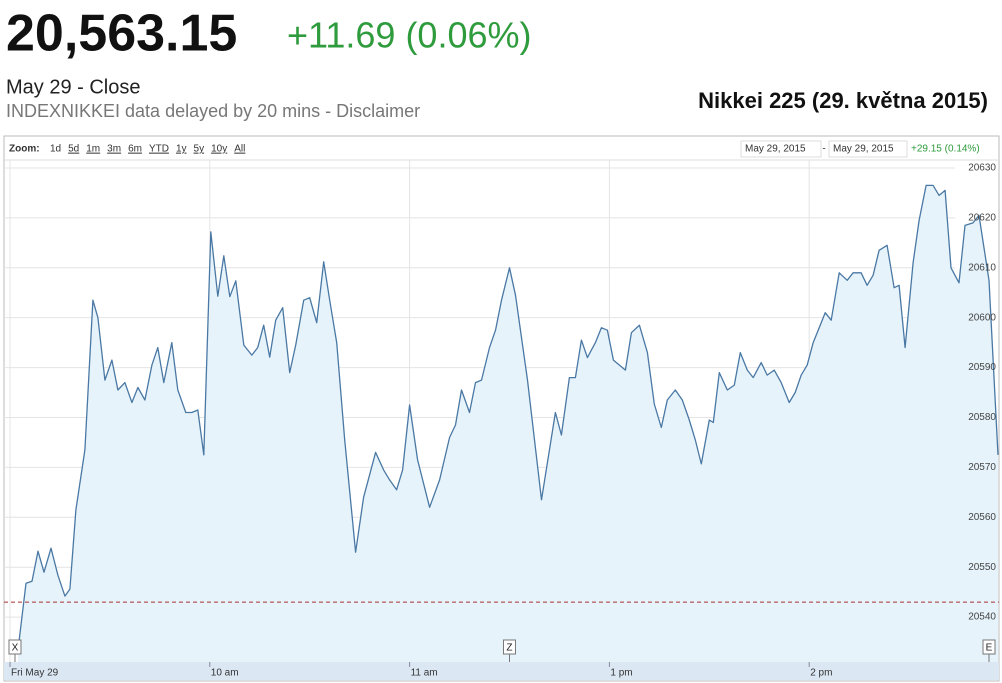 The height and width of the screenshot is (683, 1002). I want to click on zoom-options: 1d 5d 1m 3m 6m YTD 1y 5y 10y All, so click(147, 149).